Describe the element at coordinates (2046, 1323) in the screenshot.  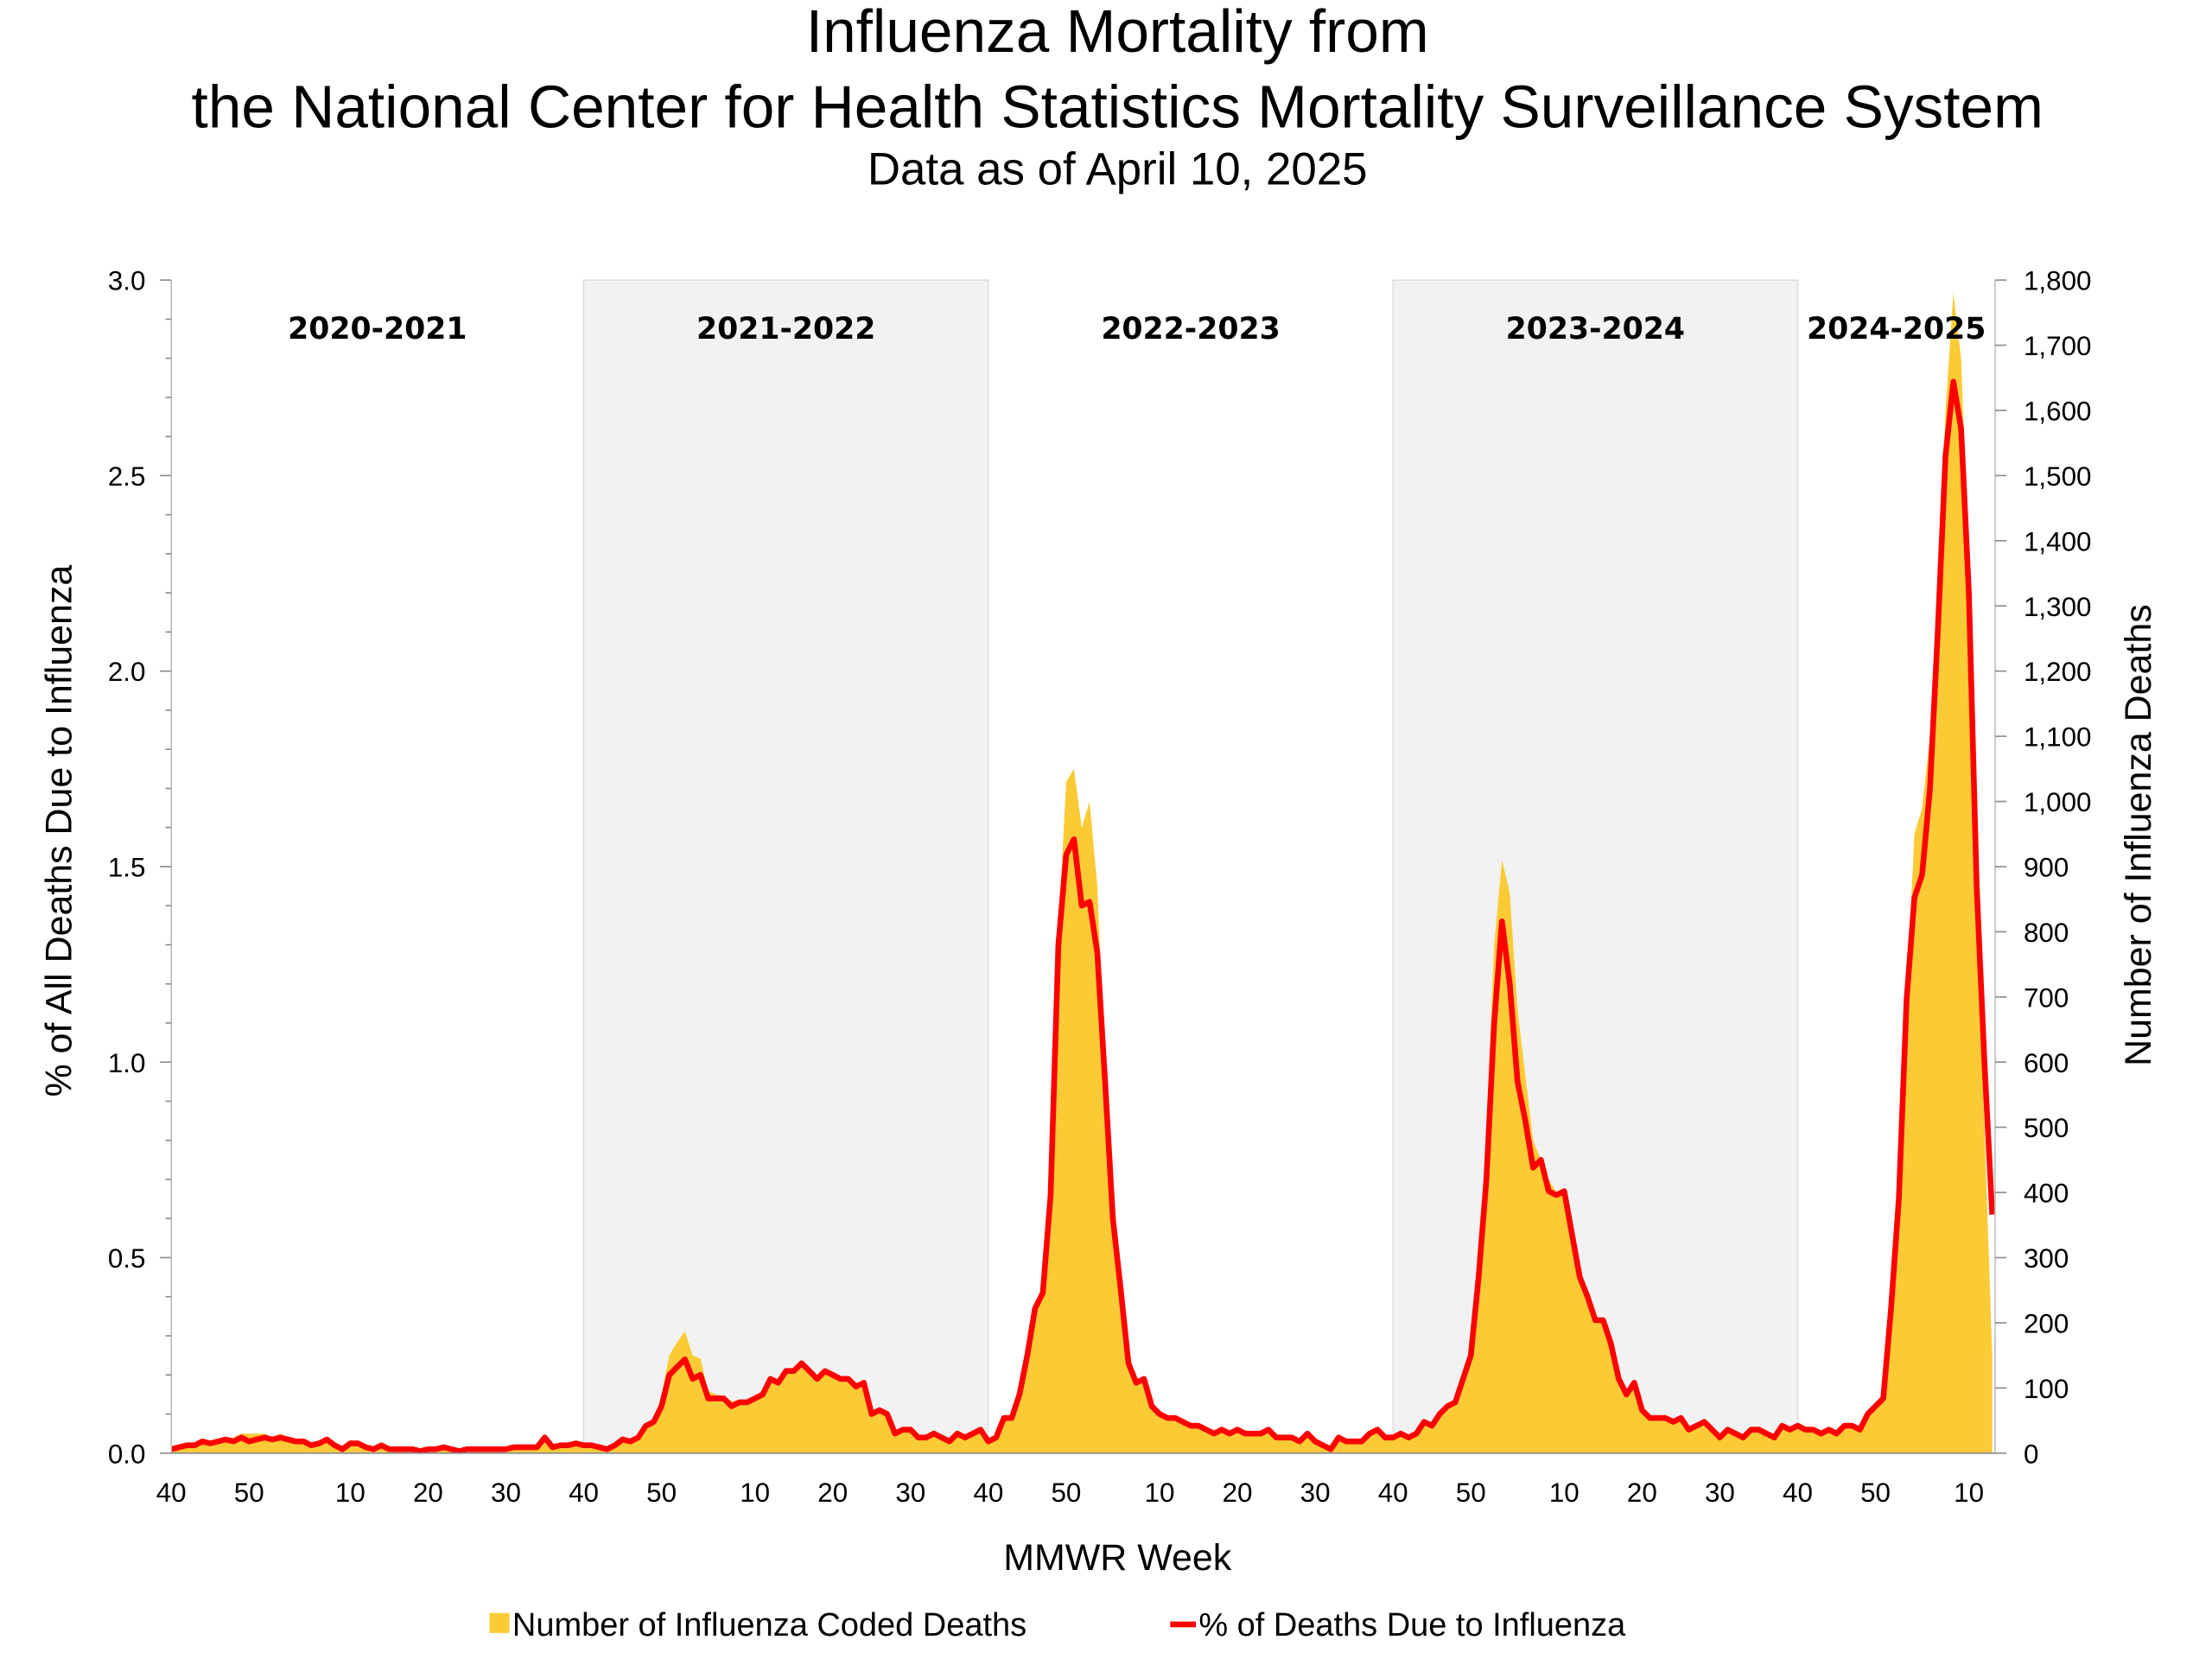
I see `y-right-tick-label: 200` at that location.